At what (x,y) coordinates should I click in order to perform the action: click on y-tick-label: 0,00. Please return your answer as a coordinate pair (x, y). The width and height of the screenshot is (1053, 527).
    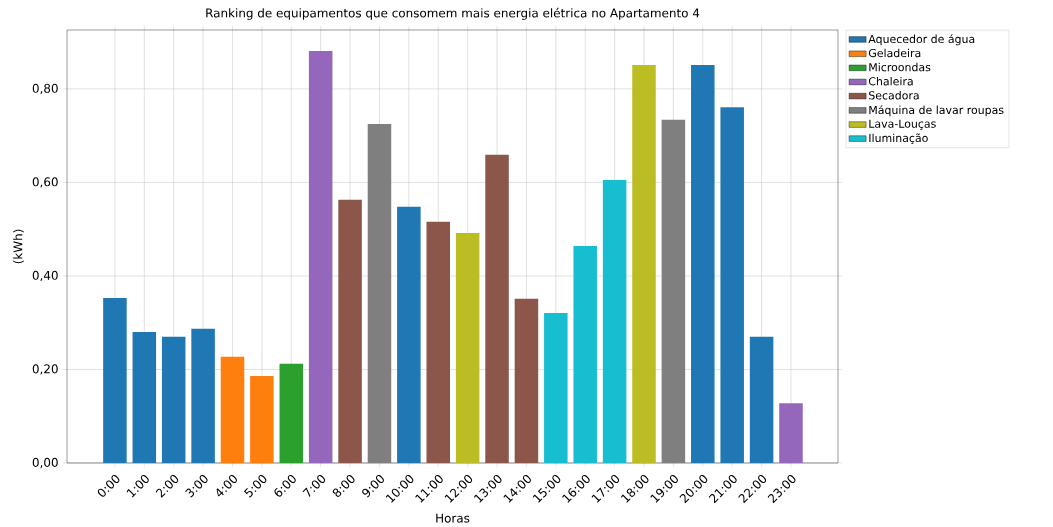
    Looking at the image, I should click on (45, 463).